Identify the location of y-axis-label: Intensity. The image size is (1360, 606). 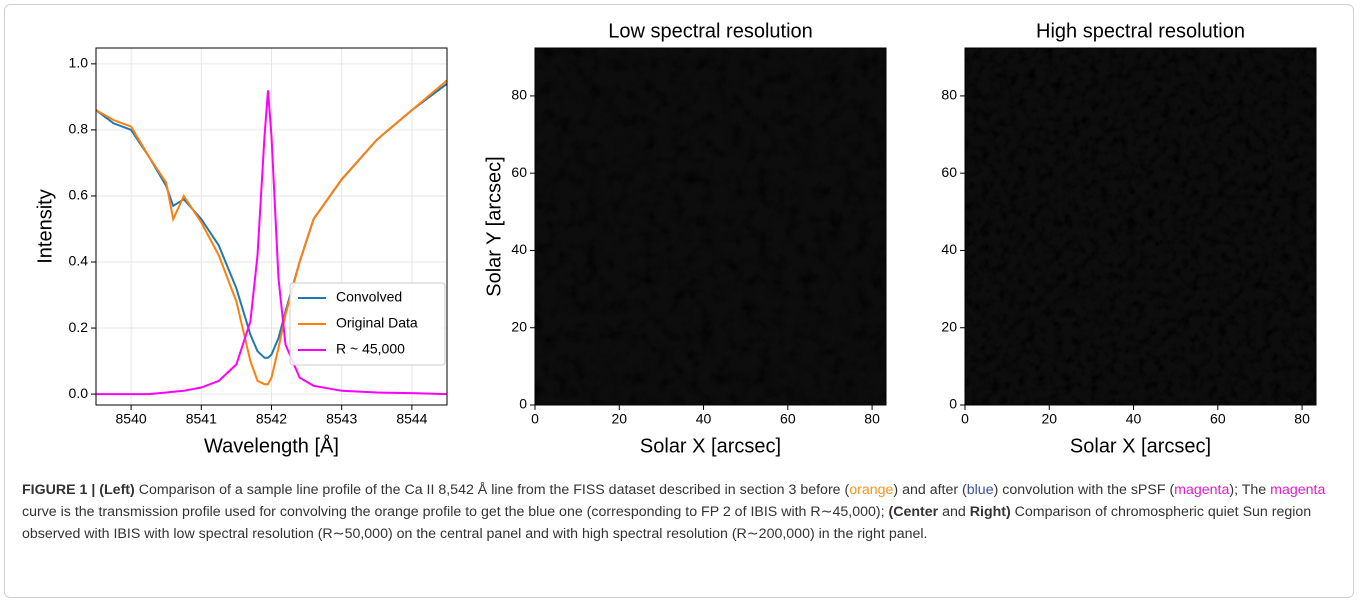
(45, 226).